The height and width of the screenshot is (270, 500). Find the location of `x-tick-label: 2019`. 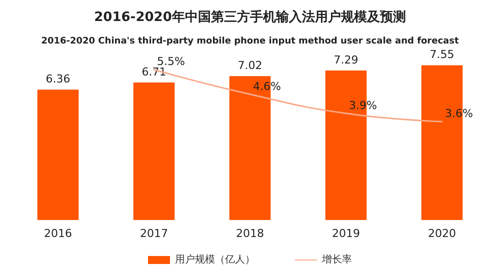

x-tick-label: 2019 is located at coordinates (346, 233).